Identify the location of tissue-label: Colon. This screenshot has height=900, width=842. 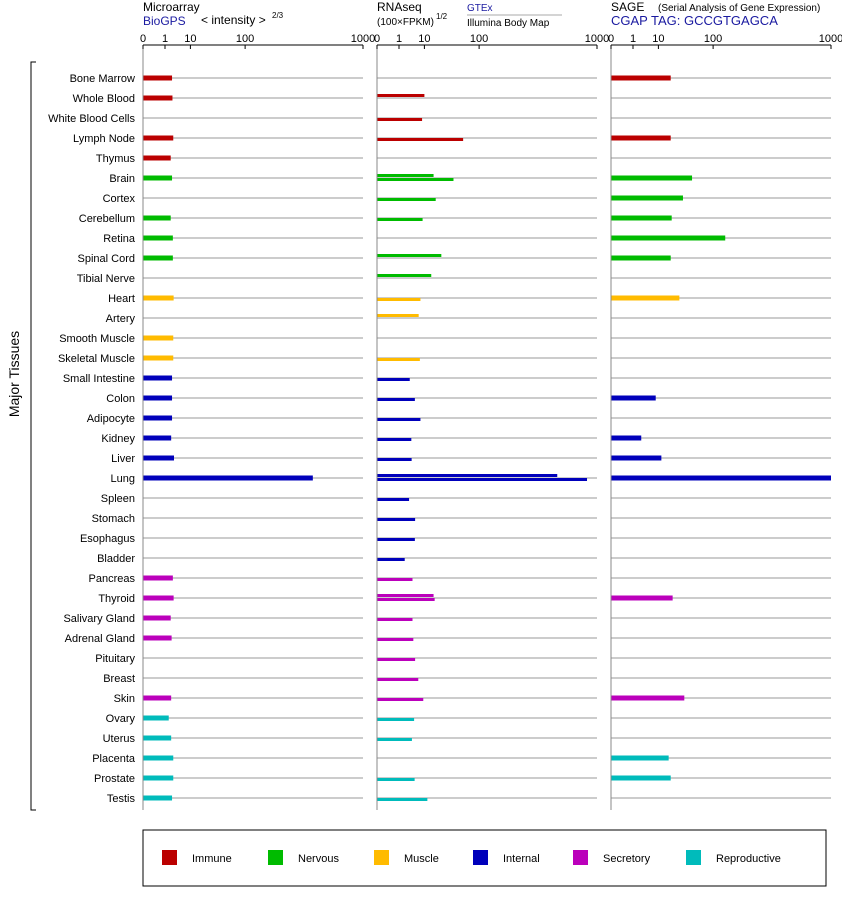
(120, 399).